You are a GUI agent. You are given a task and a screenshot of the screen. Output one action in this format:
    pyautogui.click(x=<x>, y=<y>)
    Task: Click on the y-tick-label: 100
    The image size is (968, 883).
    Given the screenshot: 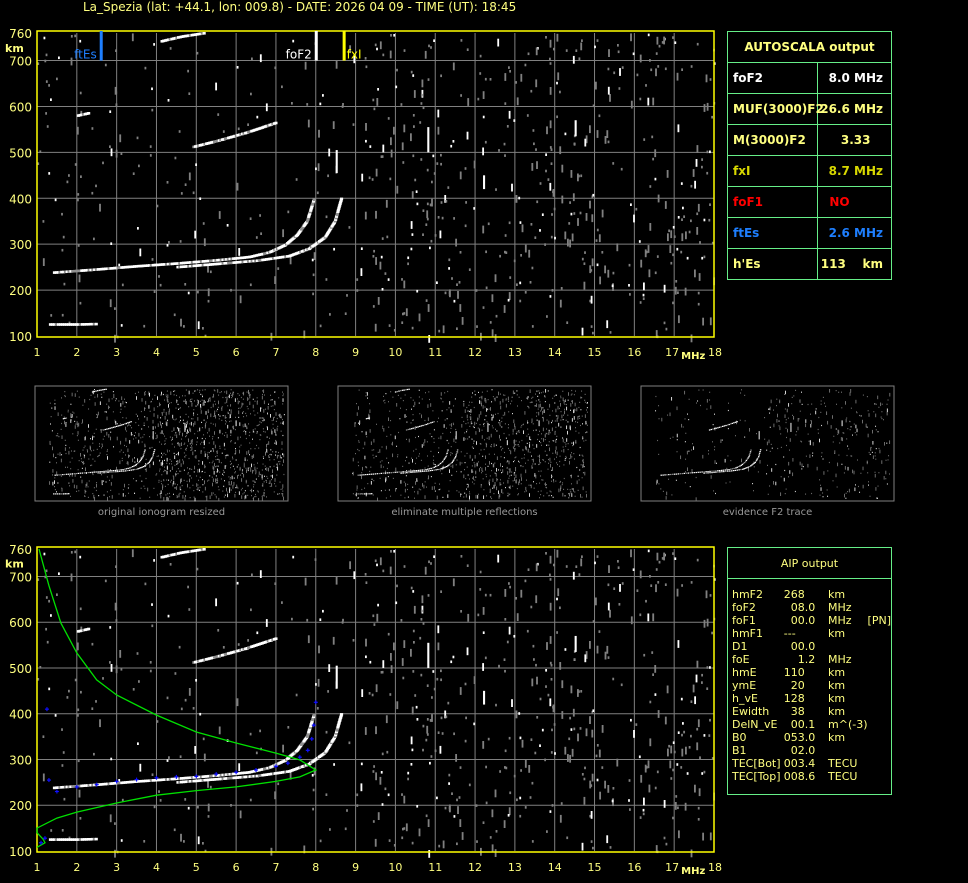 What is the action you would take?
    pyautogui.click(x=20, y=337)
    